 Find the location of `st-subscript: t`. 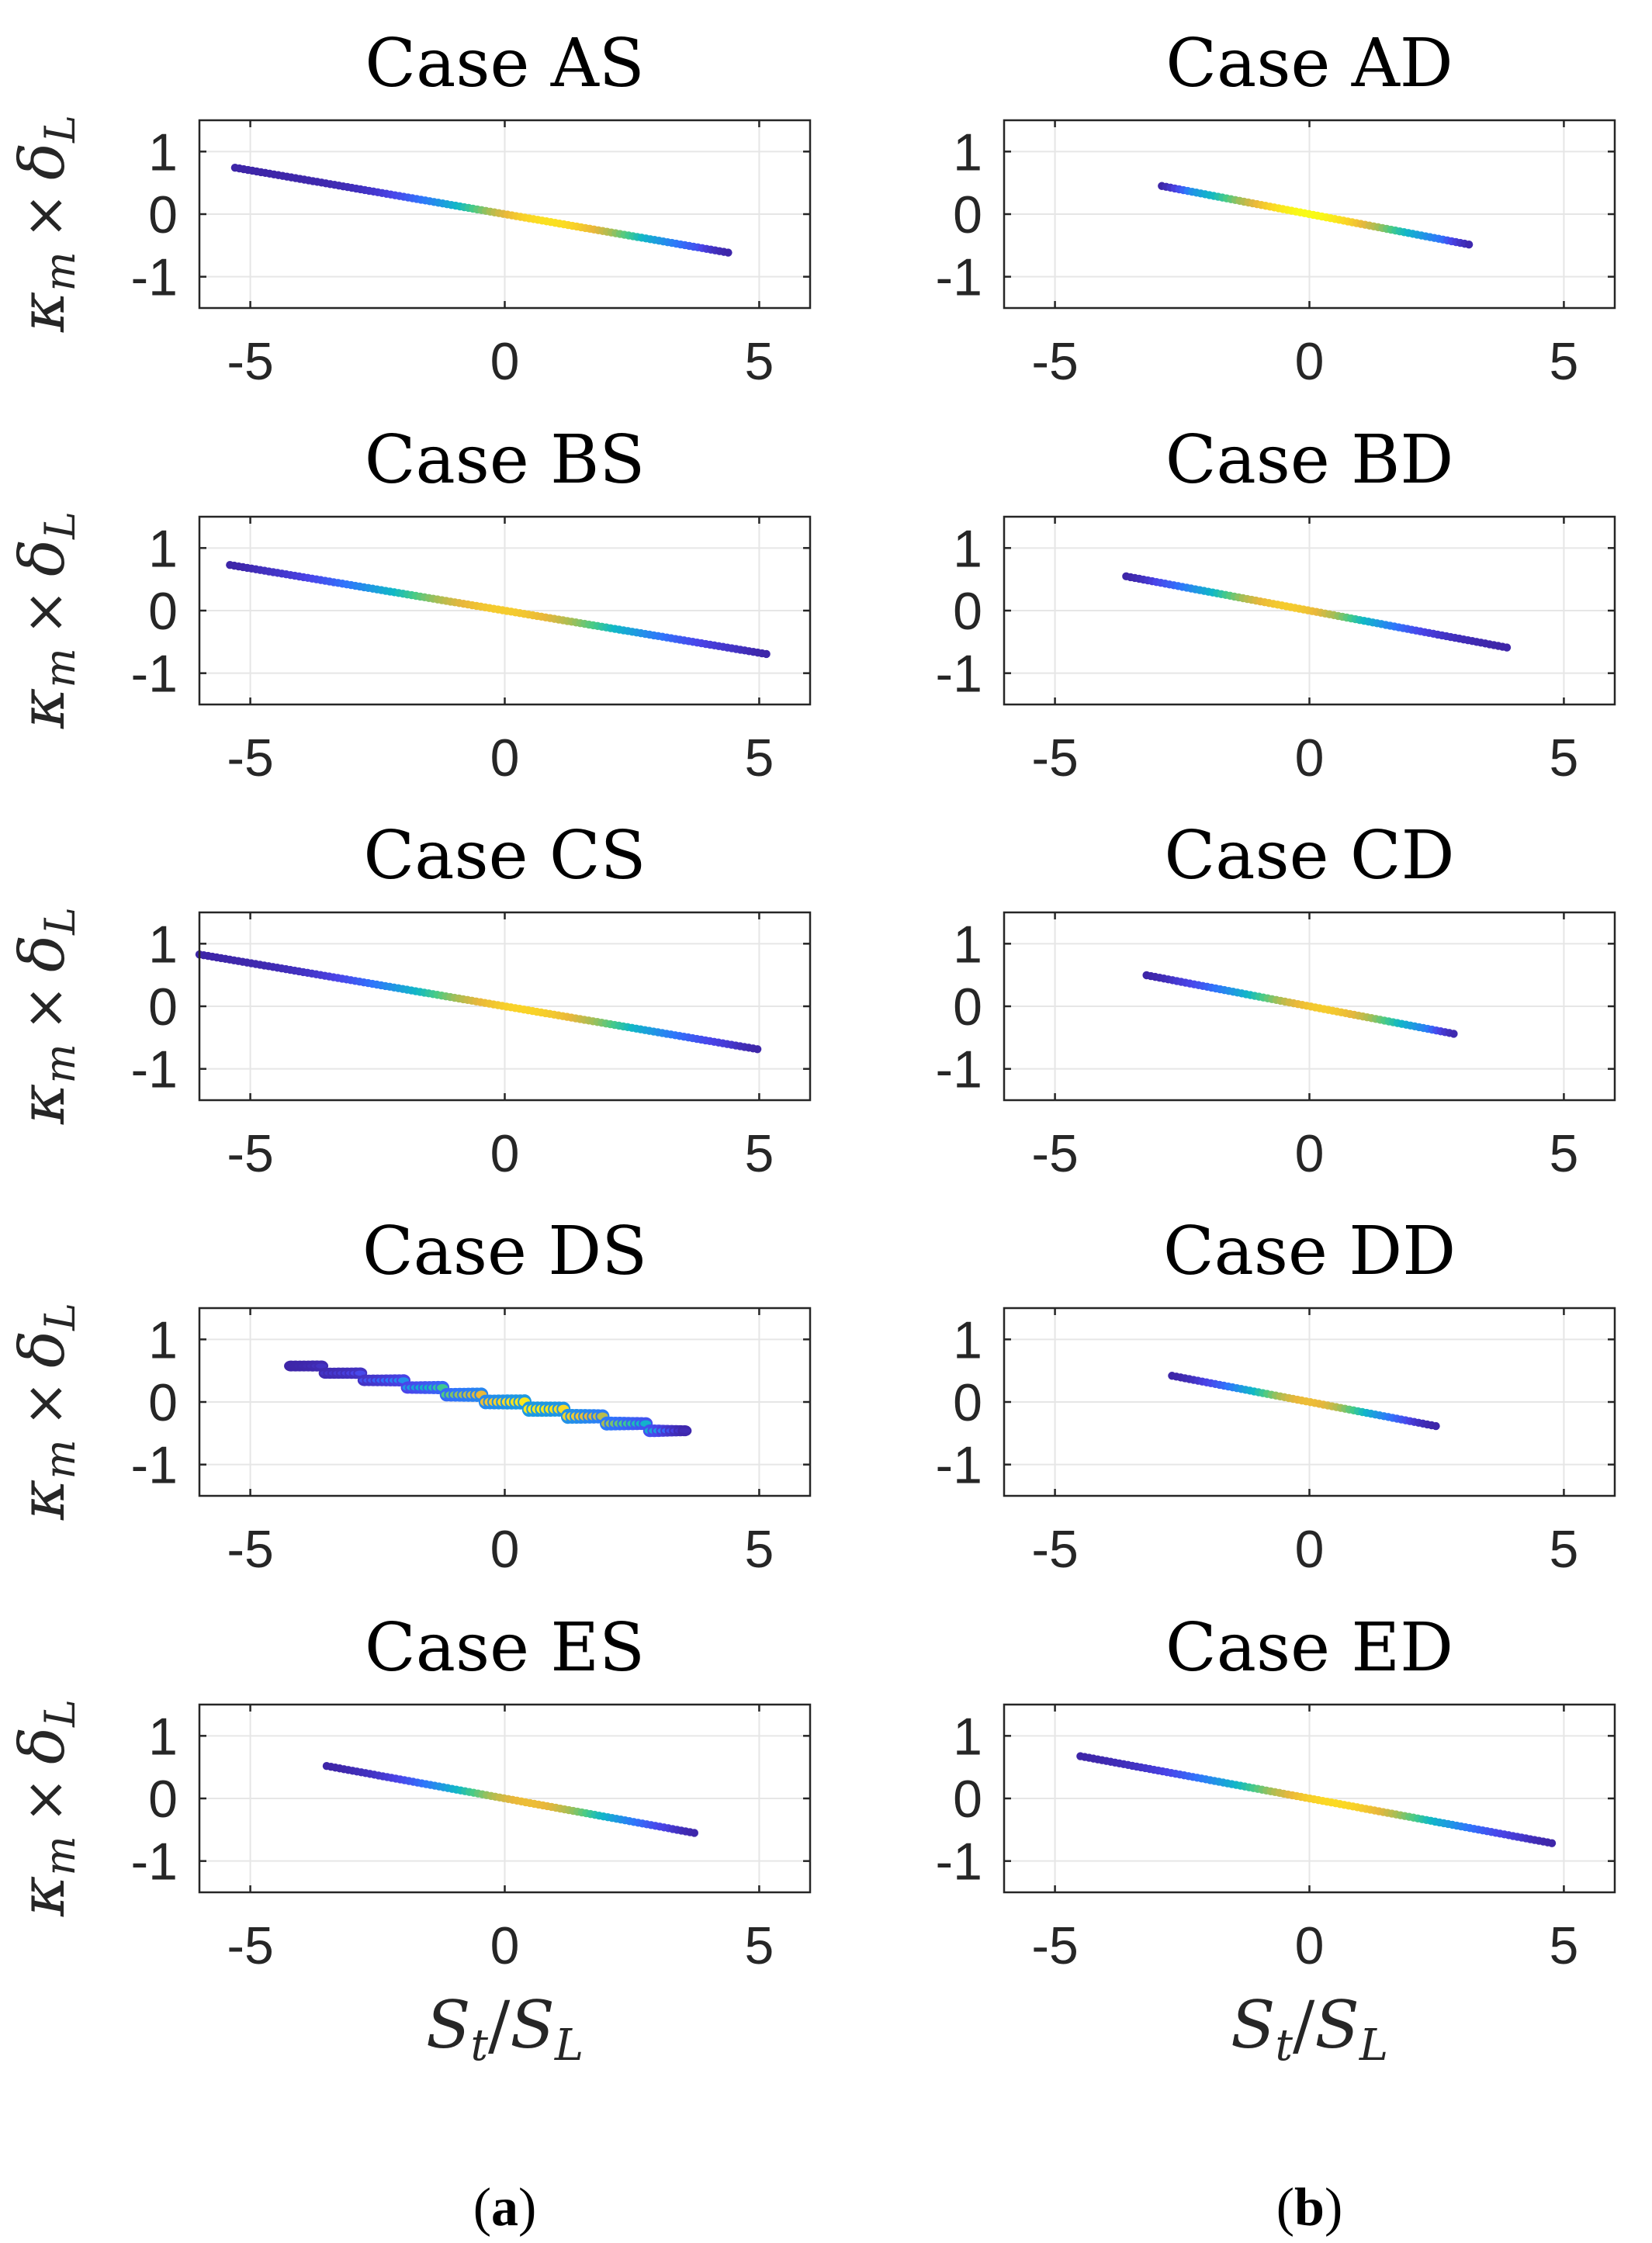

st-subscript: t is located at coordinates (1284, 2046).